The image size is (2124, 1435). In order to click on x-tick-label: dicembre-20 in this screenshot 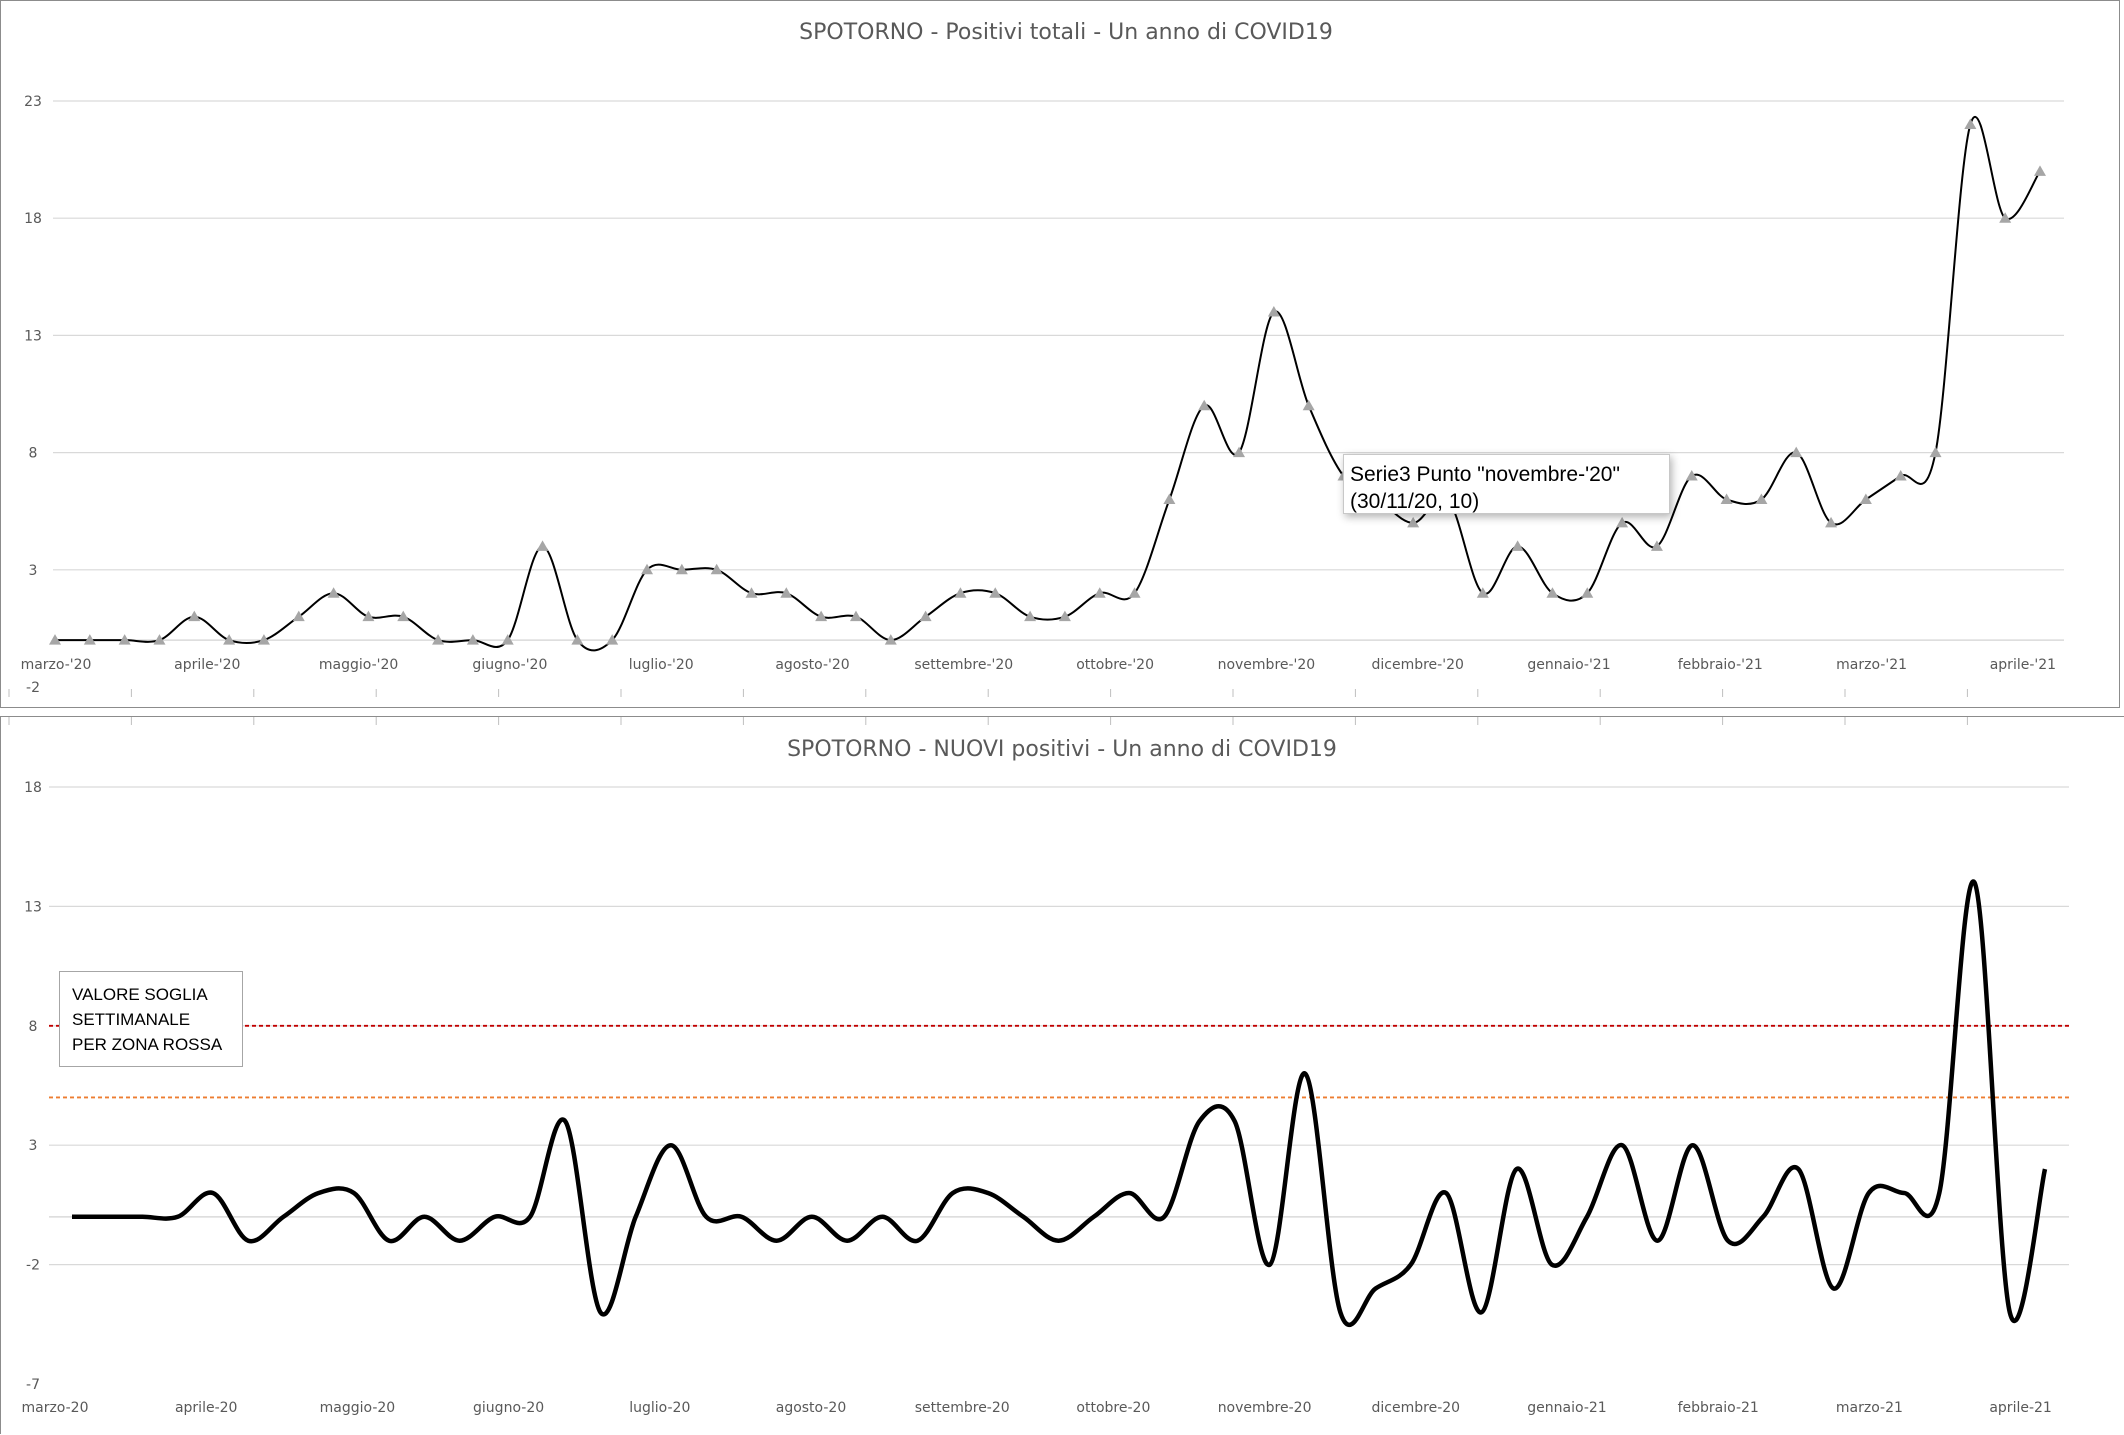, I will do `click(1416, 1408)`.